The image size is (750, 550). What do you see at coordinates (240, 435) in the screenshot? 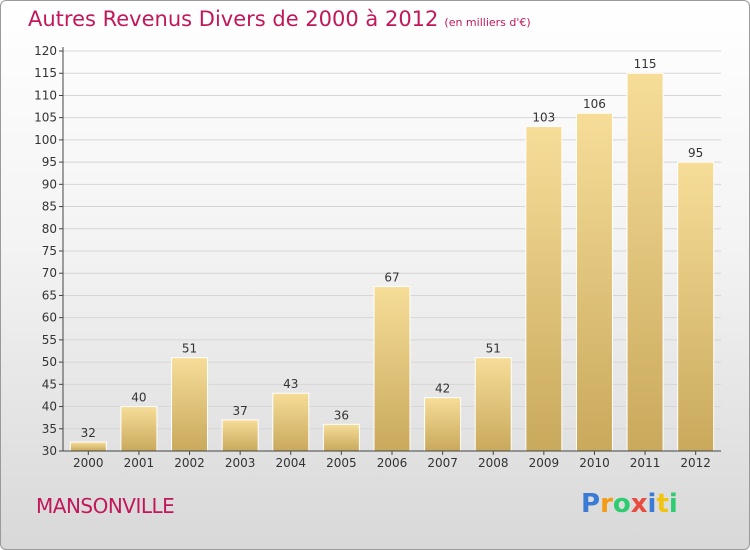
I see `bar-2003` at bounding box center [240, 435].